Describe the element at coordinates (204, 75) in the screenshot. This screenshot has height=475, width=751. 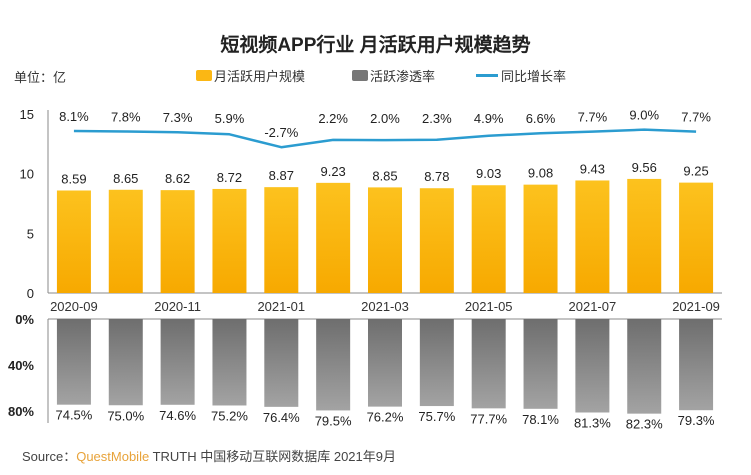
I see `legend-swatch-mau` at that location.